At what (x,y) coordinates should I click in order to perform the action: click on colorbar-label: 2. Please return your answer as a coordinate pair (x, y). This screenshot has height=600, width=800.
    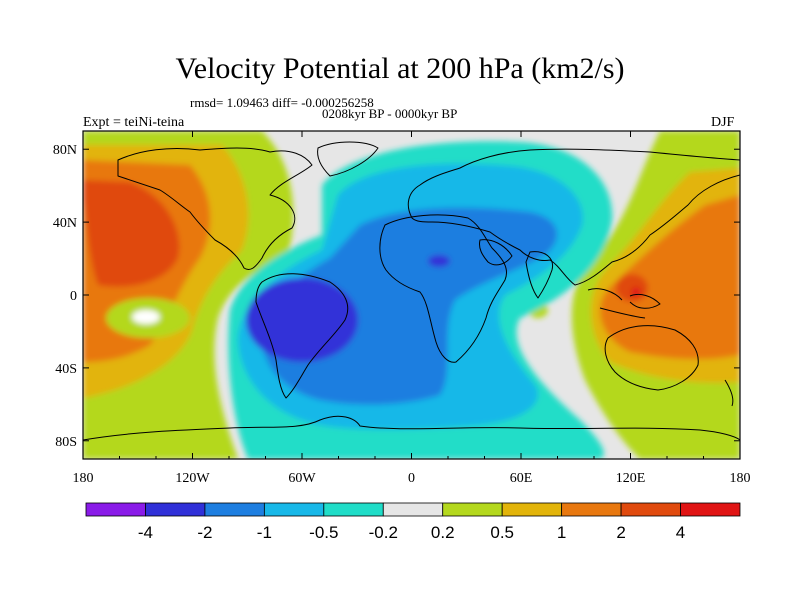
    Looking at the image, I should click on (620, 532).